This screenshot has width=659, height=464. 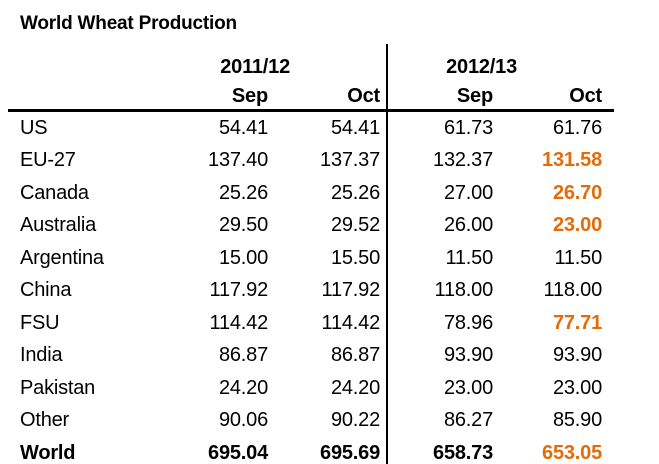 What do you see at coordinates (557, 97) in the screenshot?
I see `col-header-oct-2012: Oct` at bounding box center [557, 97].